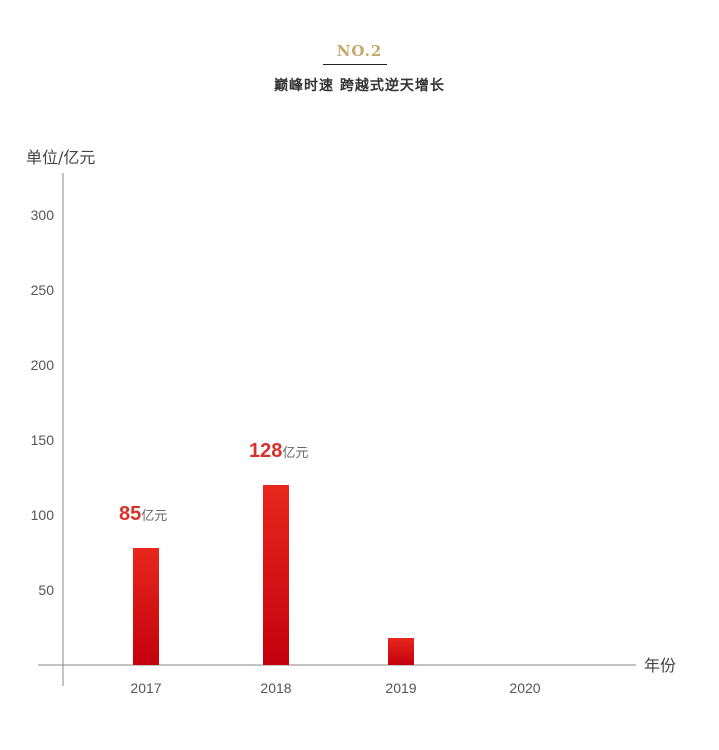 This screenshot has width=719, height=750. I want to click on bar-2019, so click(401, 651).